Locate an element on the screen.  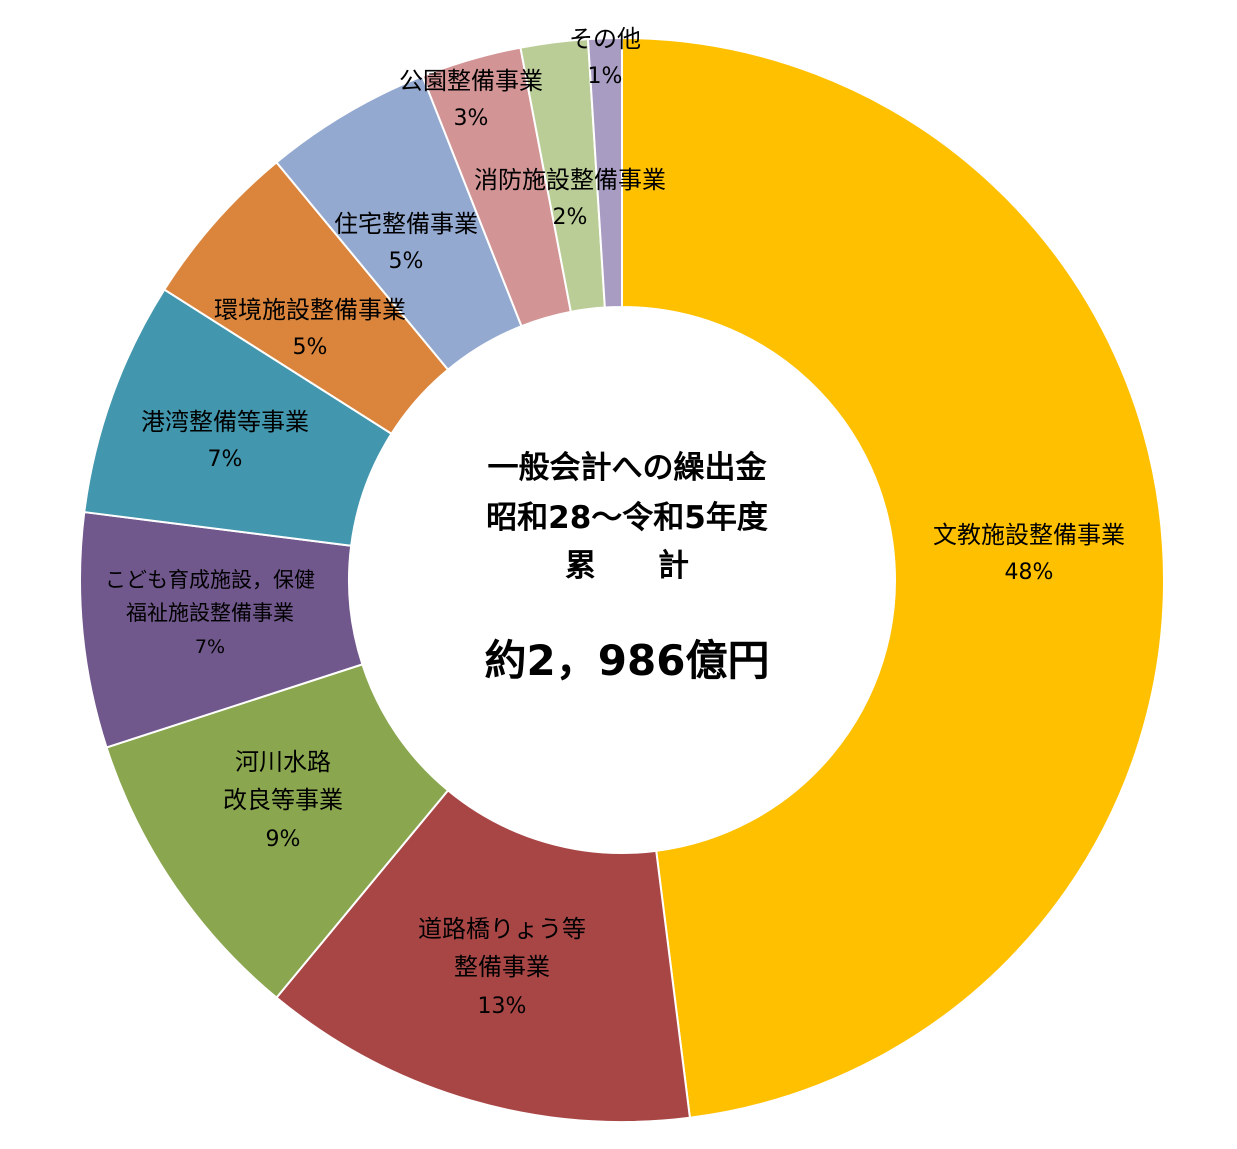
slice-category-label: 環境施設整備事業 is located at coordinates (310, 310).